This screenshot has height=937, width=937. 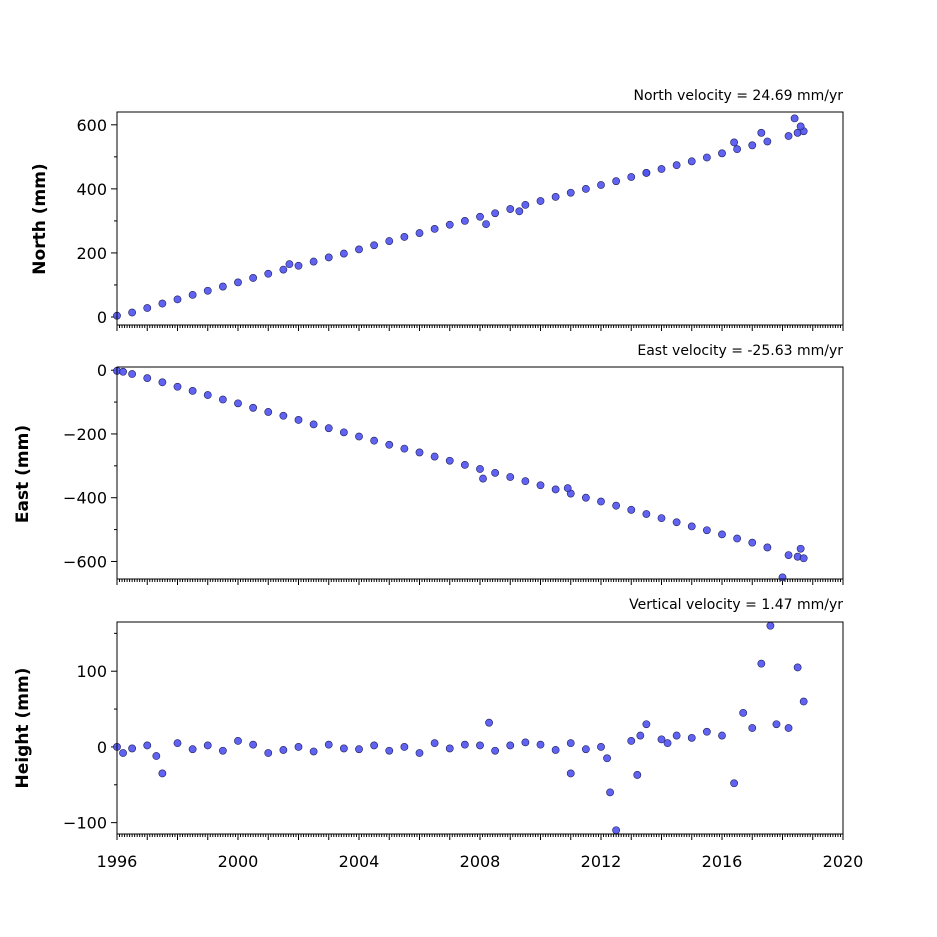 What do you see at coordinates (23, 728) in the screenshot?
I see `height-y-axis-label: Height (mm)` at bounding box center [23, 728].